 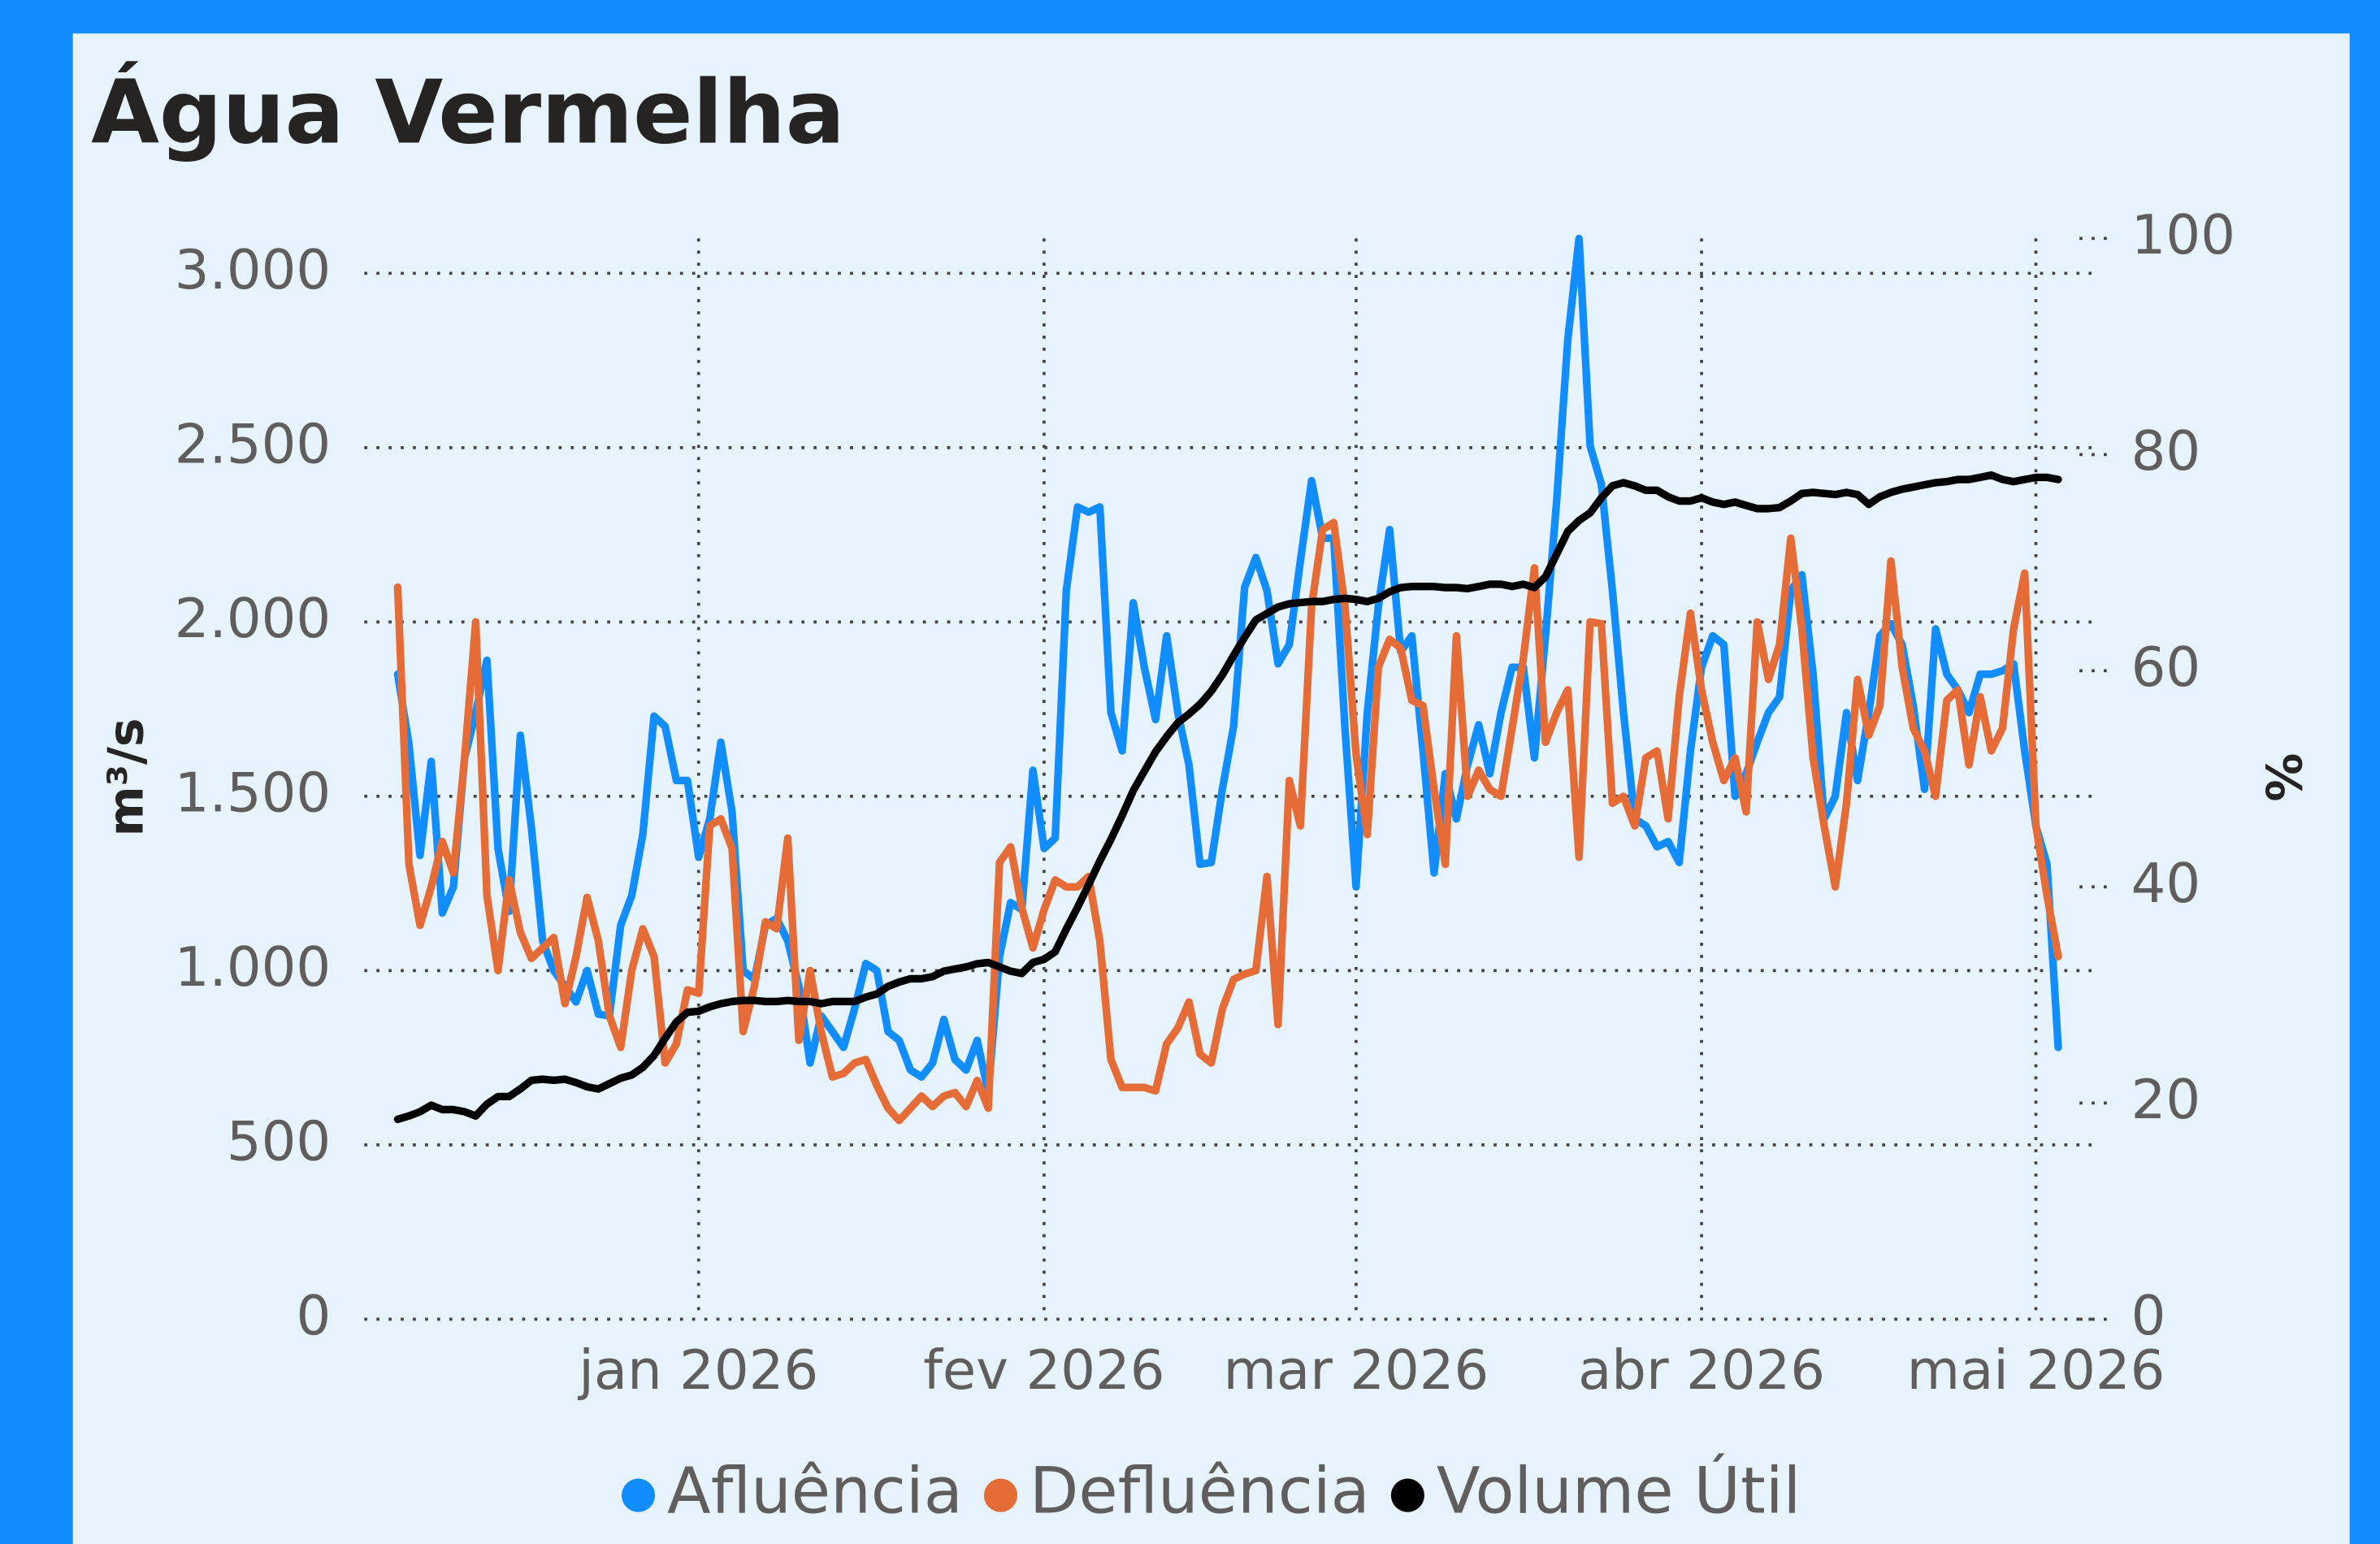 I want to click on y2-tick-label: 20, so click(x=2166, y=1099).